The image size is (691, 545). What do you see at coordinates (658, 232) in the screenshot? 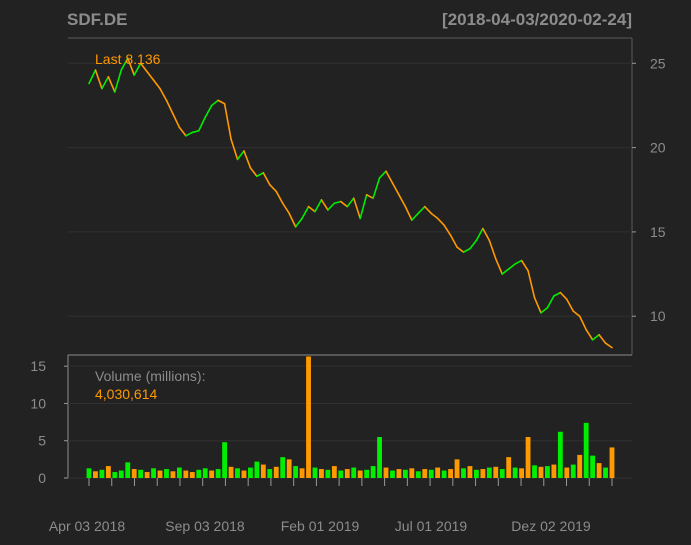
I see `price-tick-label: 15` at bounding box center [658, 232].